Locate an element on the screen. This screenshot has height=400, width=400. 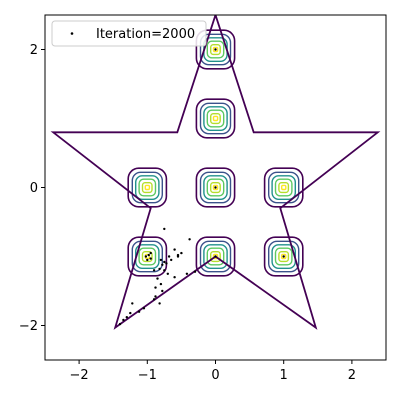
y-axis: −2 0 2 is located at coordinates (32, 188).